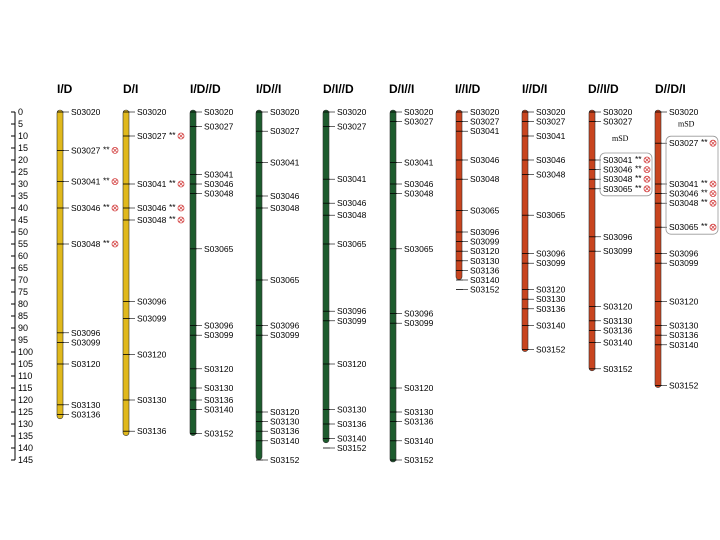  I want to click on scale-tick-label: 20, so click(23, 160).